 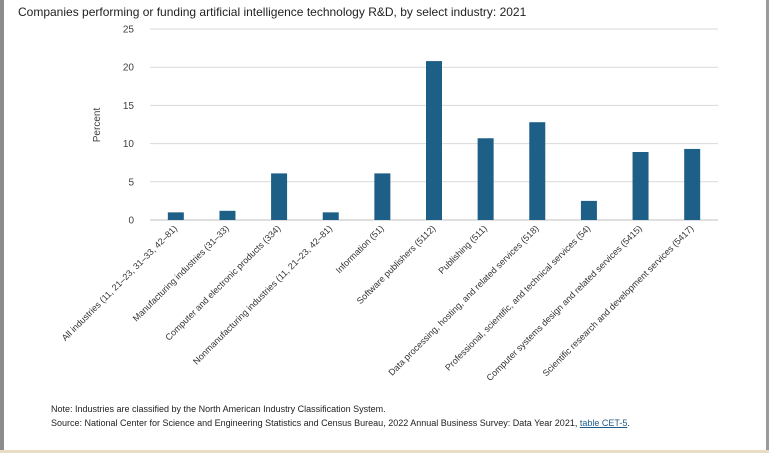 What do you see at coordinates (129, 30) in the screenshot?
I see `y-tick-label-25: 25` at bounding box center [129, 30].